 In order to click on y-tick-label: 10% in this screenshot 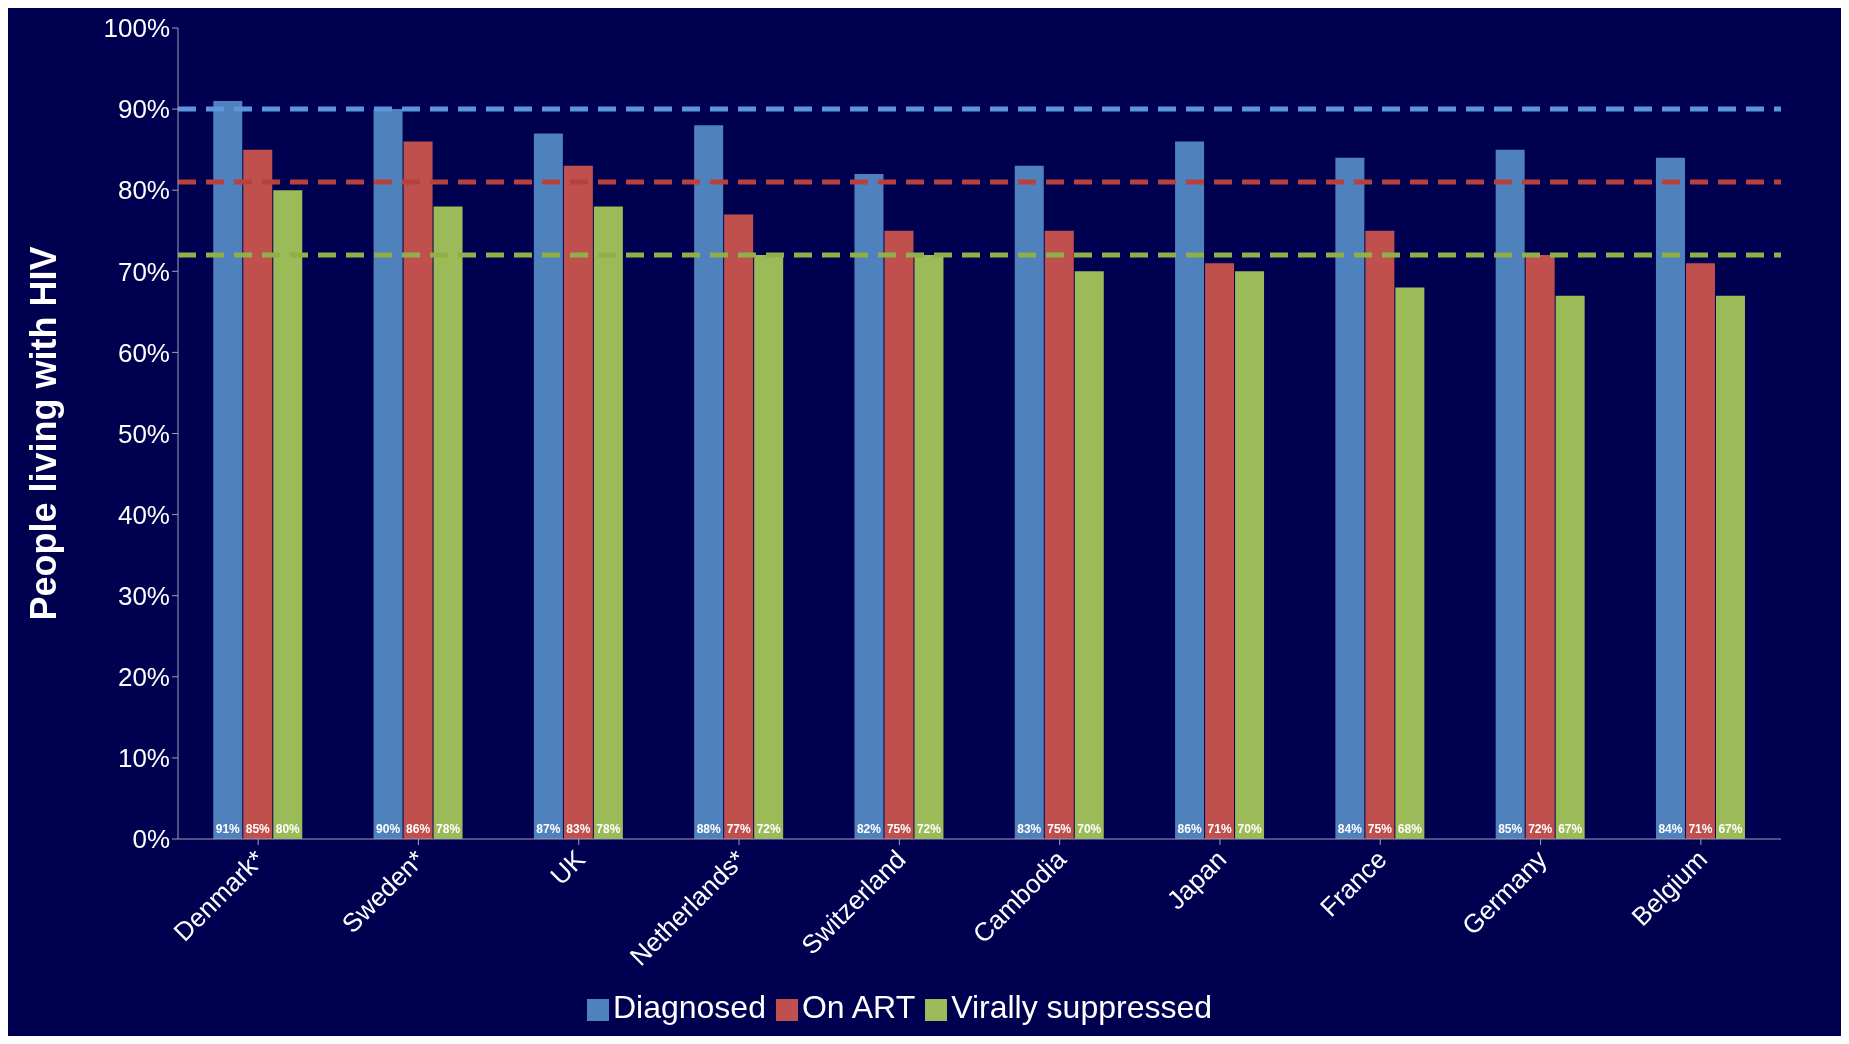, I will do `click(143, 758)`.